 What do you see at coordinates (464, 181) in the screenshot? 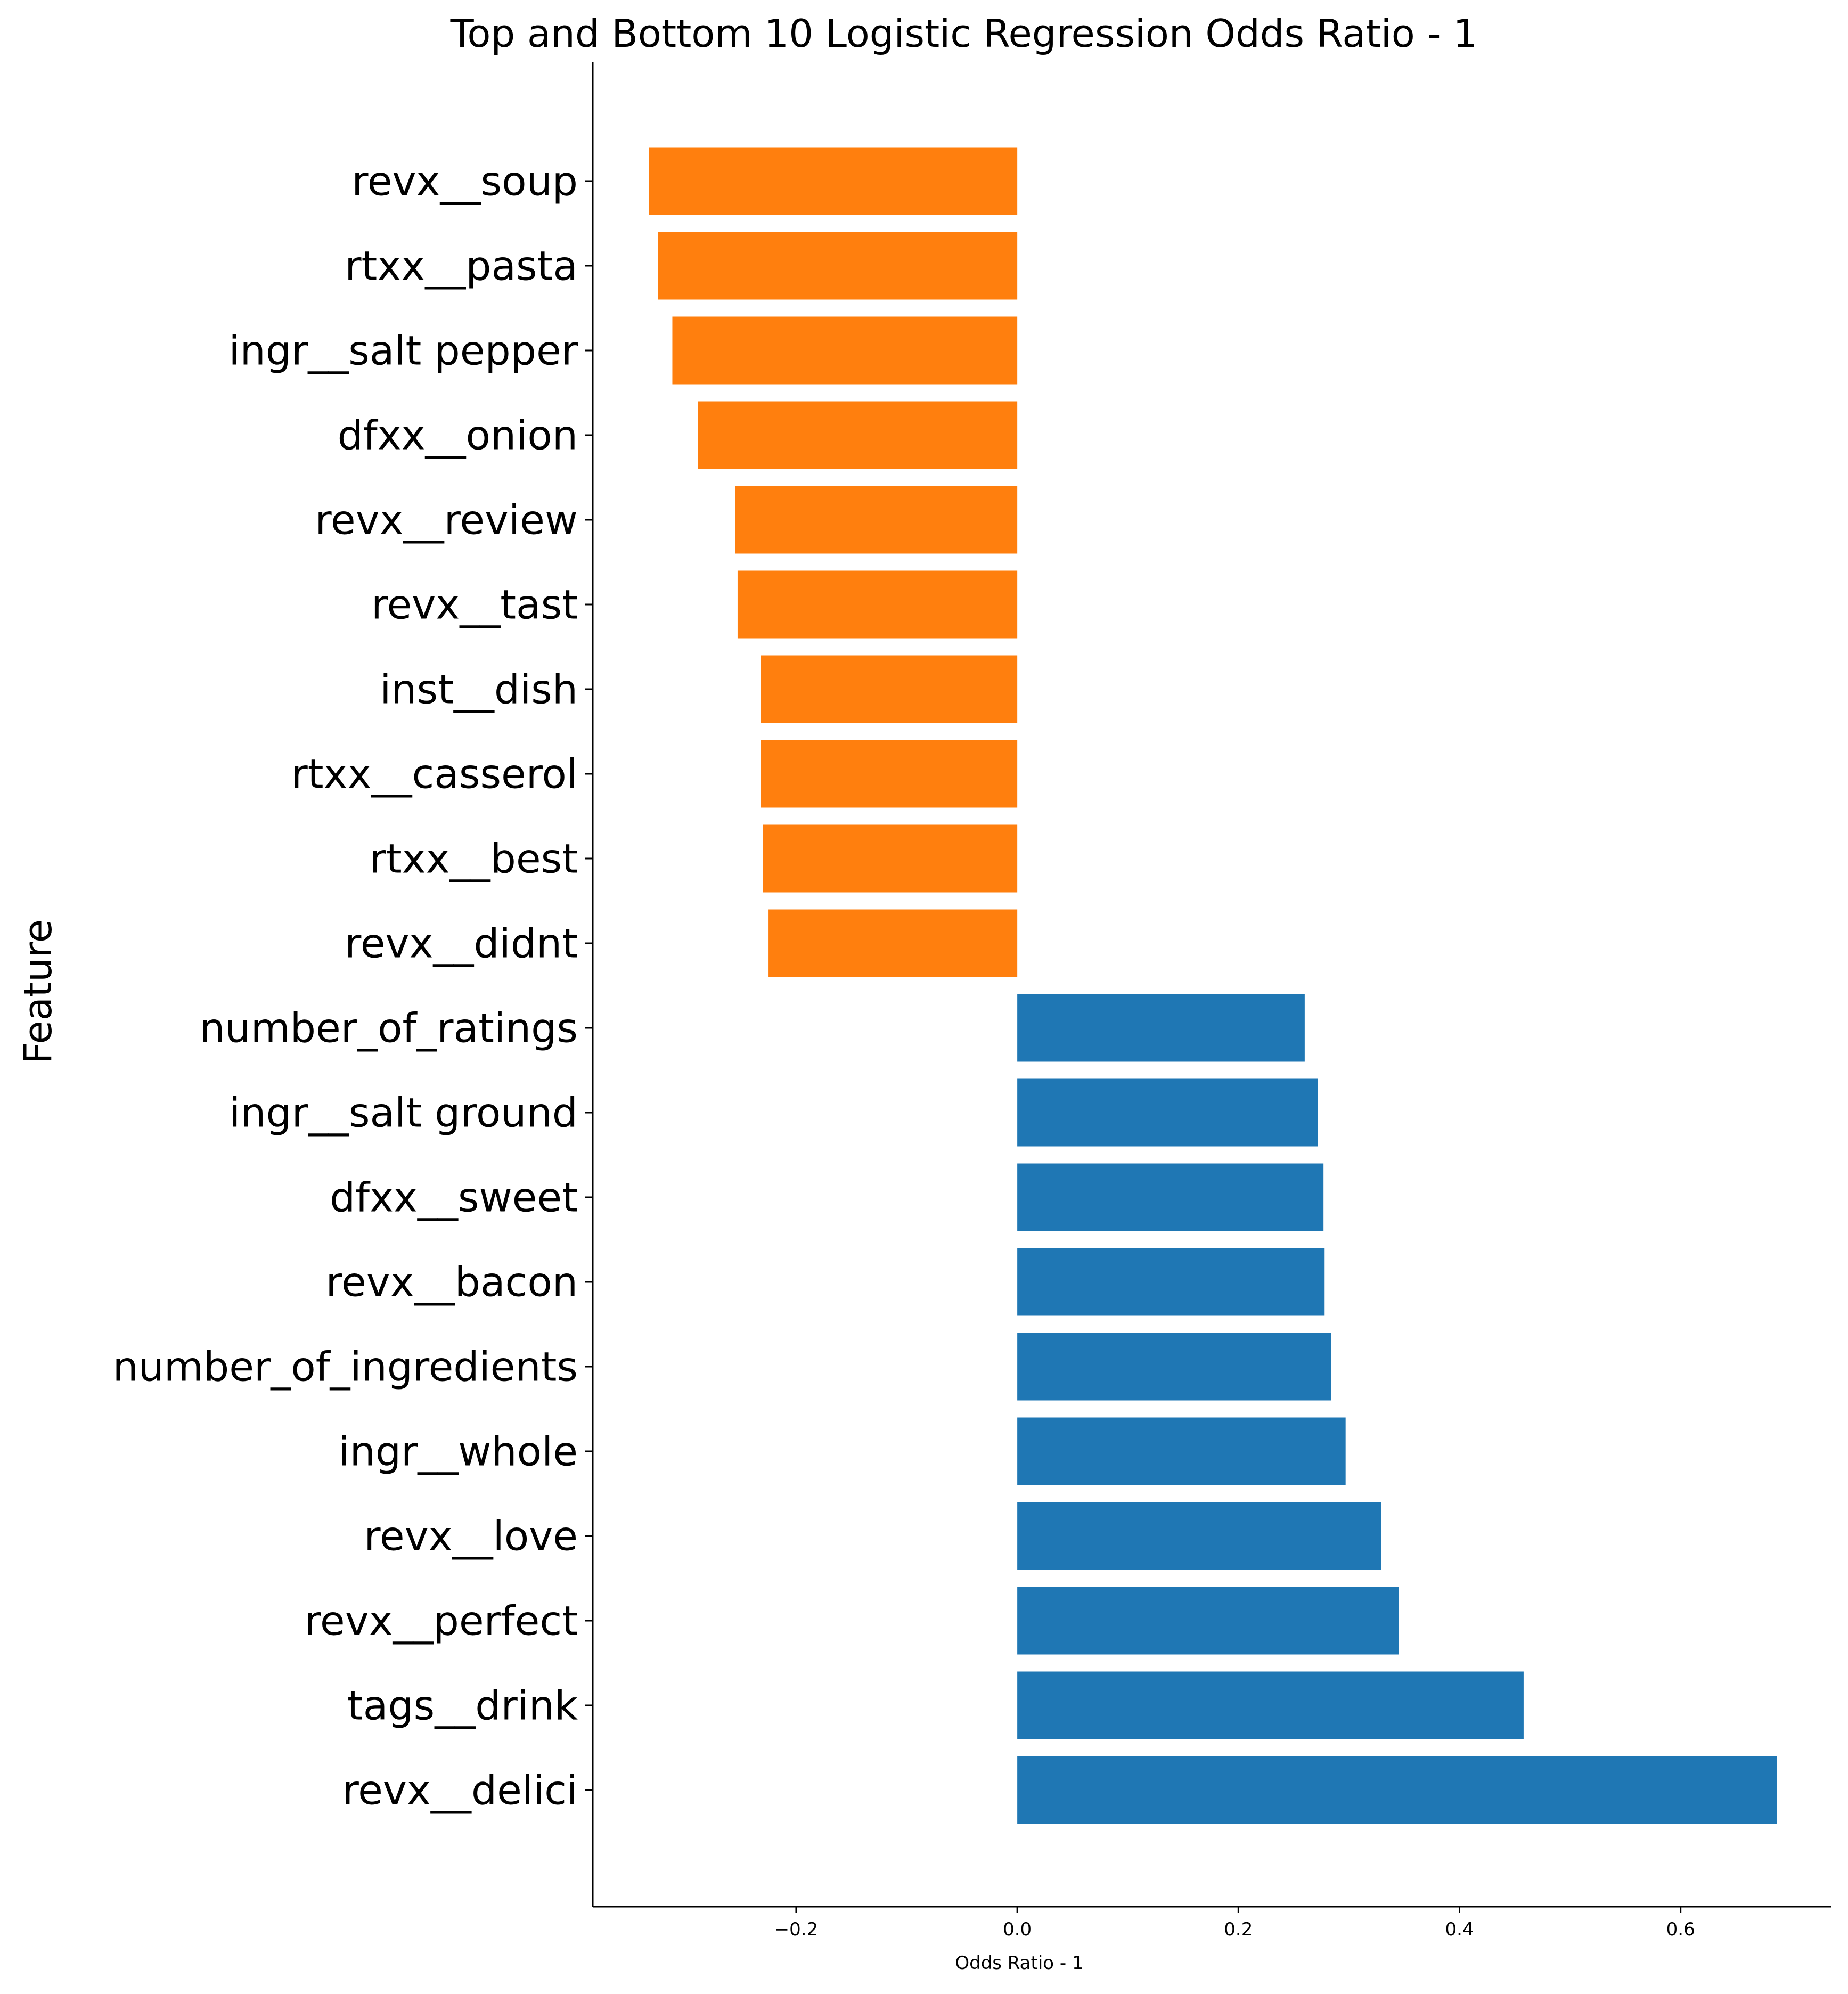
I see `y-tick-label-0: revx__soup` at bounding box center [464, 181].